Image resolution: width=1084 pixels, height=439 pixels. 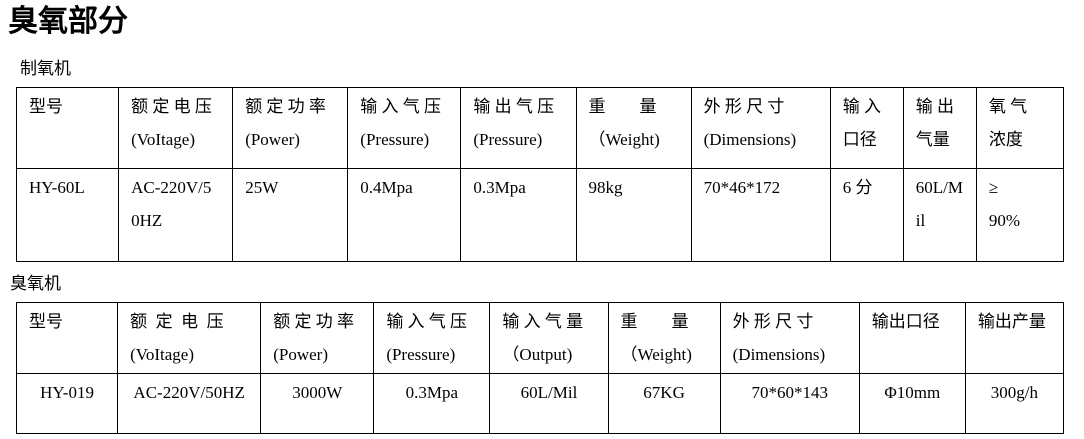 What do you see at coordinates (176, 128) in the screenshot?
I see `t1-header-voltage: 额 定 电 压 (VoItage)` at bounding box center [176, 128].